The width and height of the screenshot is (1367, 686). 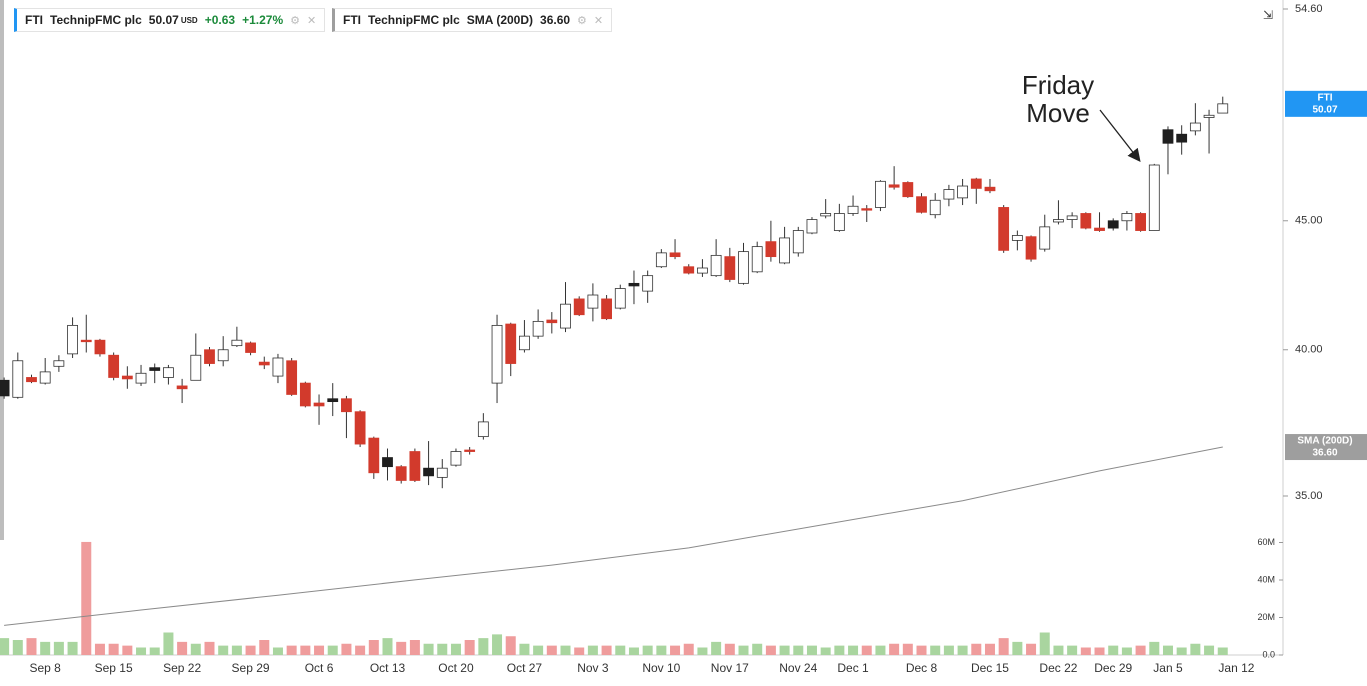 What do you see at coordinates (1236, 668) in the screenshot?
I see `x-tick-label: Jan 12` at bounding box center [1236, 668].